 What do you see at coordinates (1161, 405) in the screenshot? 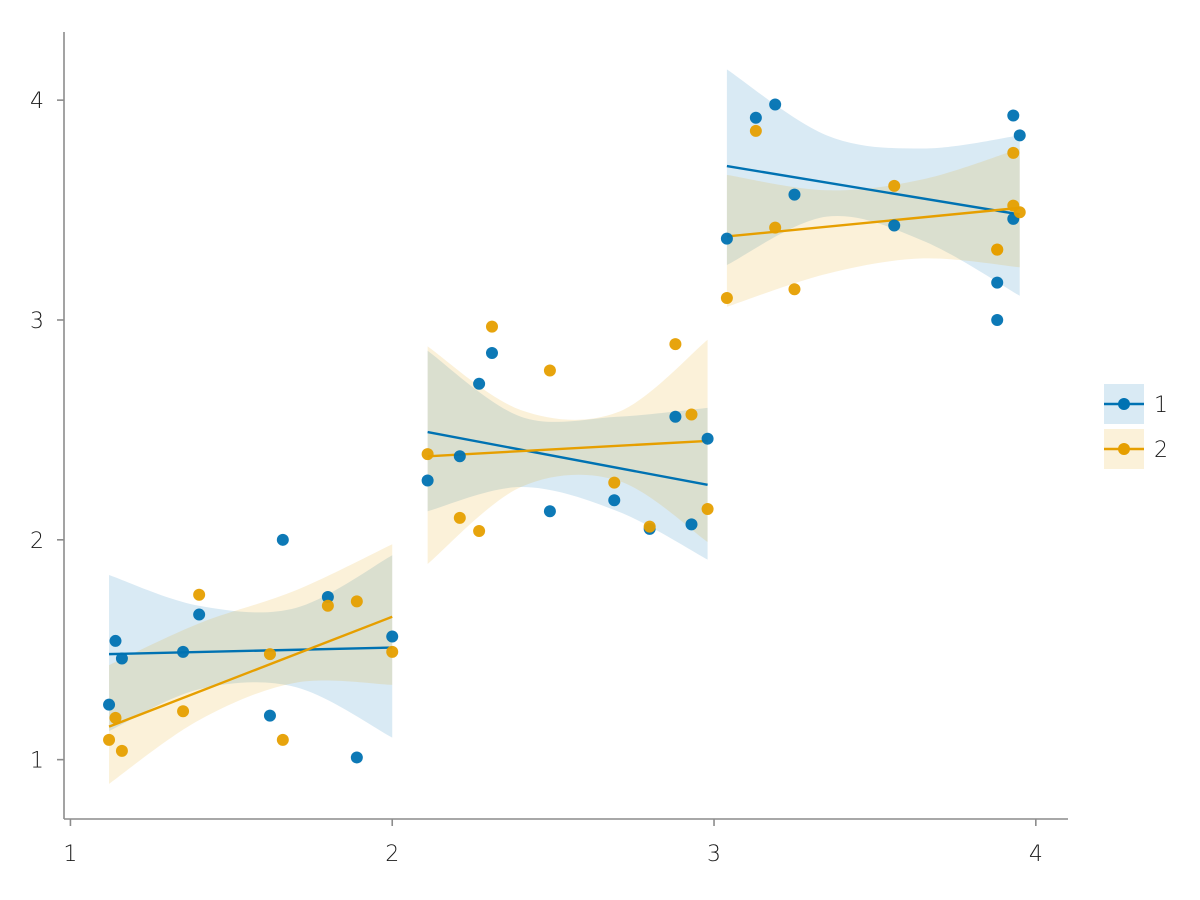
I see `legend-label-series-1: 1` at bounding box center [1161, 405].